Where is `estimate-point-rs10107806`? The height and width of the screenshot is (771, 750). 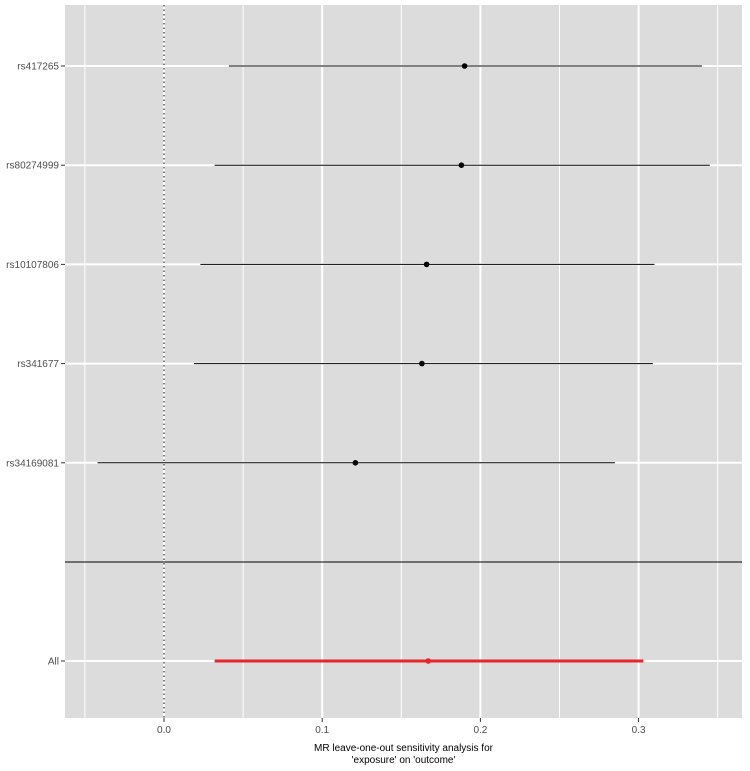 estimate-point-rs10107806 is located at coordinates (426, 264).